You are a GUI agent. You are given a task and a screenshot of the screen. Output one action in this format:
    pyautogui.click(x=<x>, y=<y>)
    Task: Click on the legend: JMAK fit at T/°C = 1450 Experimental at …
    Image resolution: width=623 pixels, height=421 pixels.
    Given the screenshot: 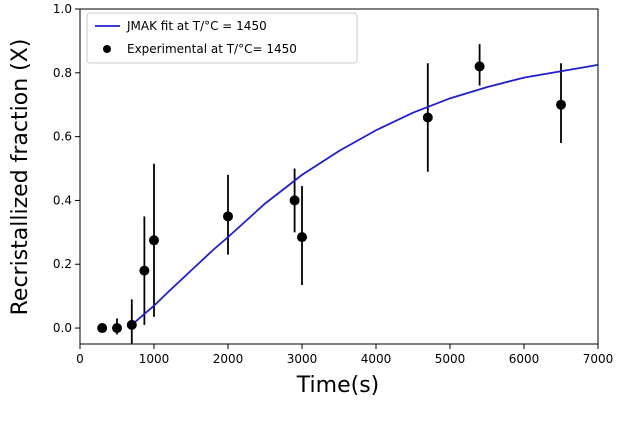 What is the action you would take?
    pyautogui.click(x=222, y=38)
    